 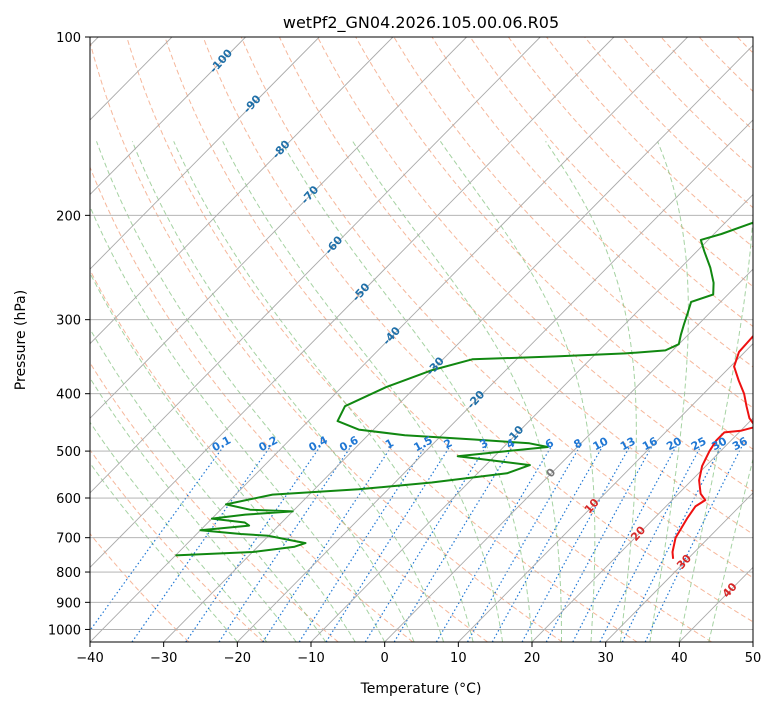 I want to click on y-tick-label: 1000, so click(x=64, y=630).